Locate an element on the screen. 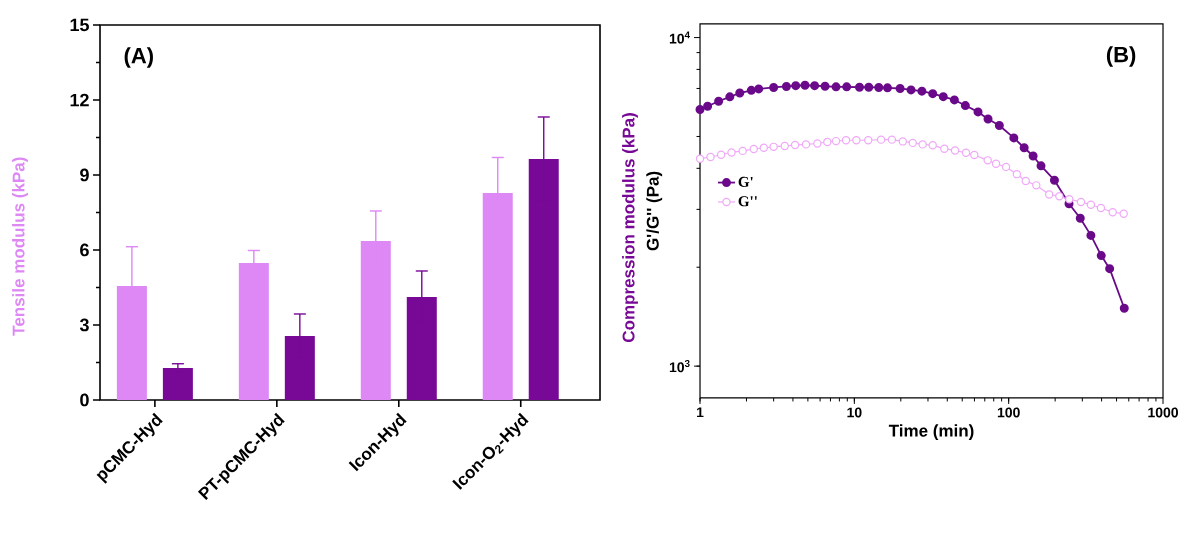  y-tick-label: 6 is located at coordinates (84, 250).